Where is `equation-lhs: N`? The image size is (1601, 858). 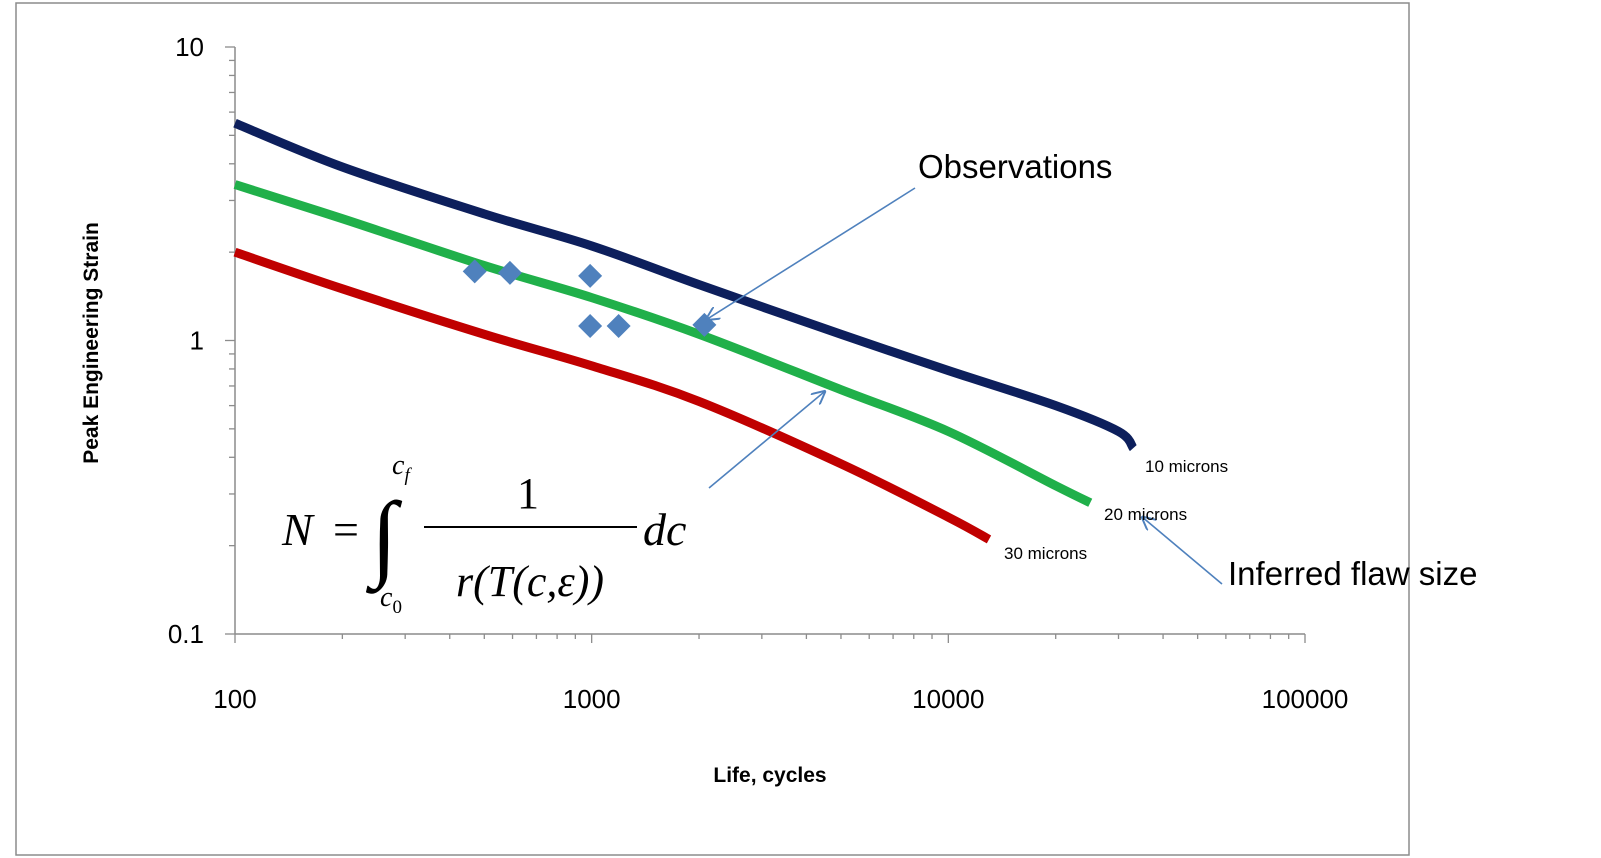
equation-lhs: N is located at coordinates (298, 529).